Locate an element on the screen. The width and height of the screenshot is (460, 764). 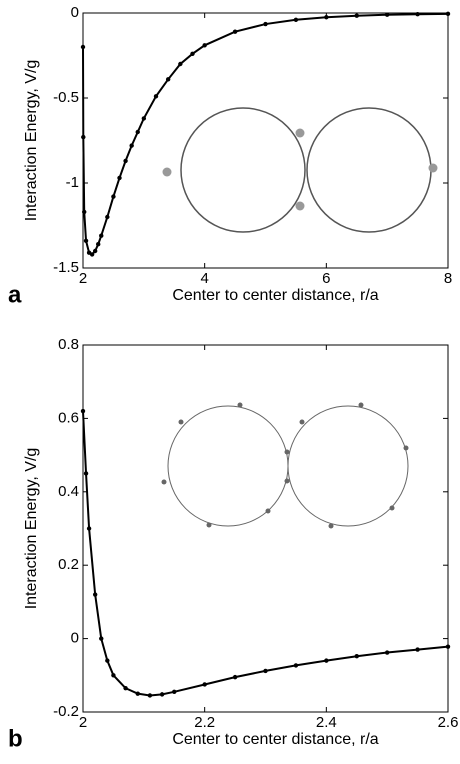
y-tick-label: 0.8 is located at coordinates (68, 344).